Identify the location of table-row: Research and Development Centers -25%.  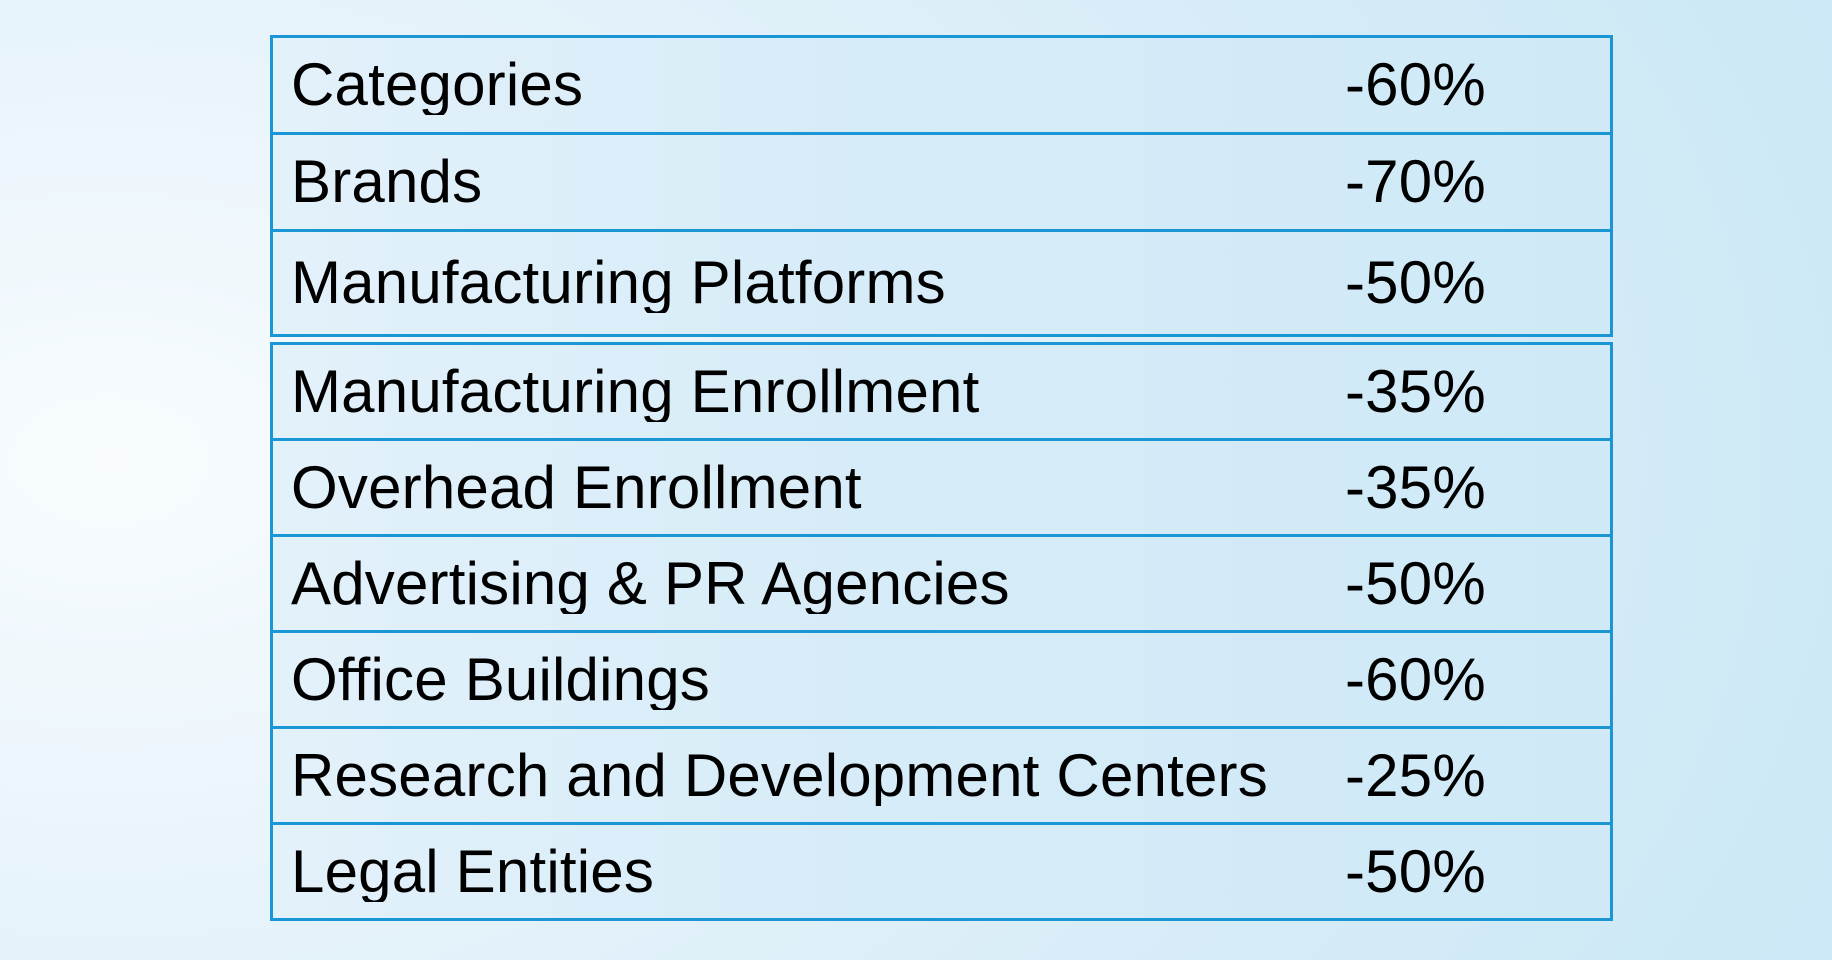
(941, 777).